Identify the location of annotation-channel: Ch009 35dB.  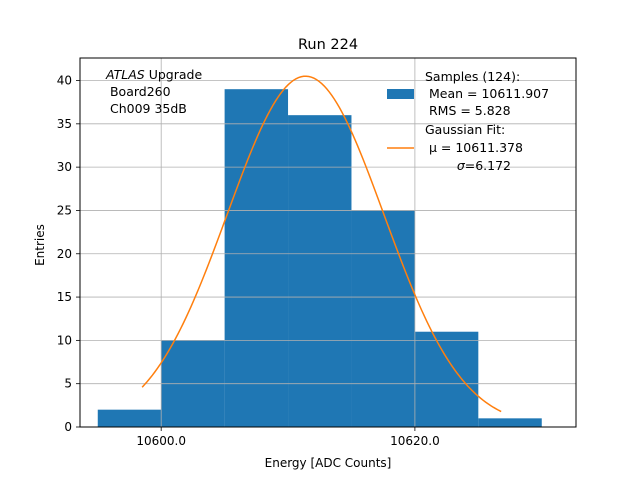
(146, 108).